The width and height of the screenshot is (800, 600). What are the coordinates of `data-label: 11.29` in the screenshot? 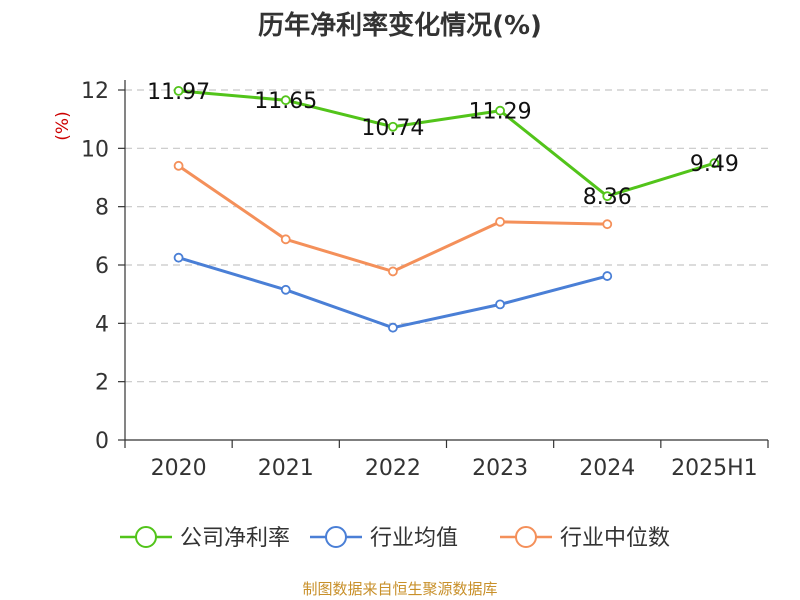 It's located at (500, 112).